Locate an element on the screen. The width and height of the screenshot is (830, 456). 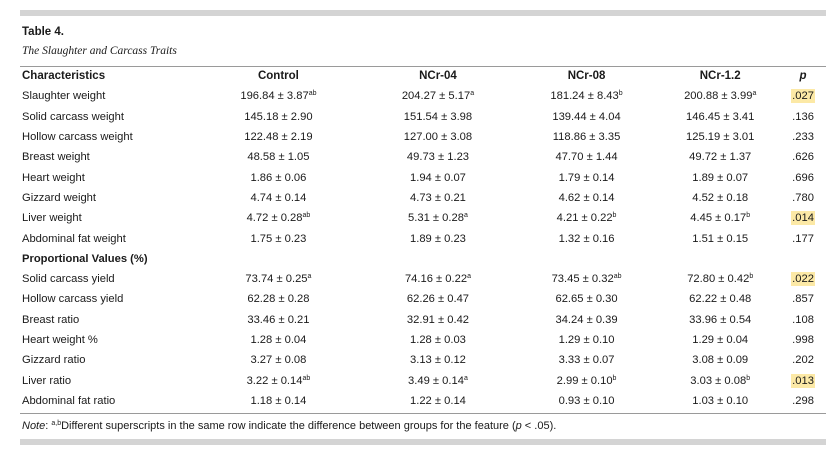
cell-ncr-08: 181.24 ± 8.43b is located at coordinates (587, 96).